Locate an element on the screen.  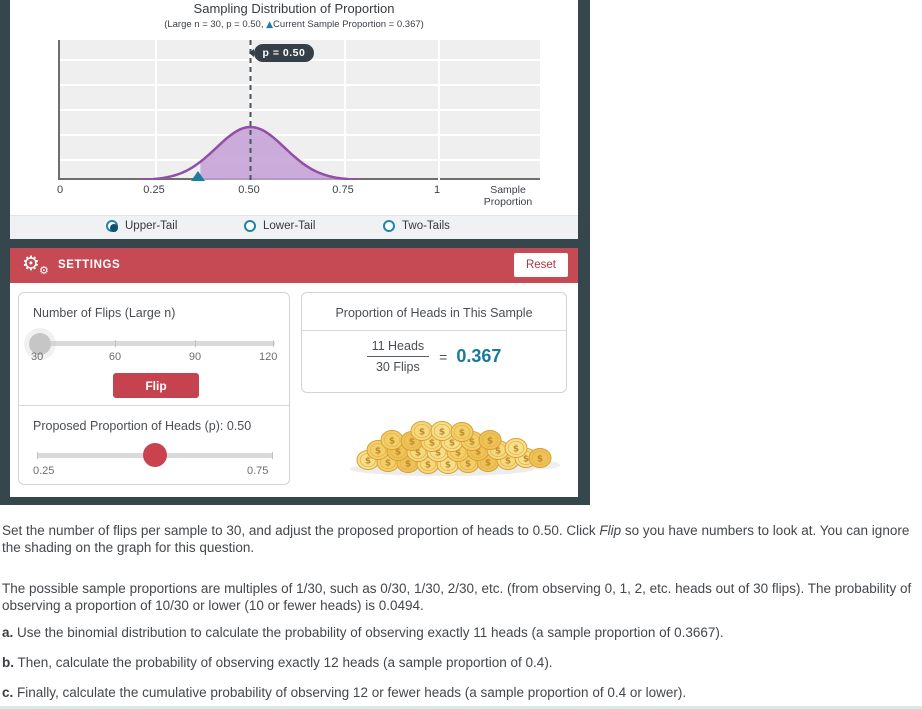
radio-two-tails: Two-Tails is located at coordinates (416, 226).